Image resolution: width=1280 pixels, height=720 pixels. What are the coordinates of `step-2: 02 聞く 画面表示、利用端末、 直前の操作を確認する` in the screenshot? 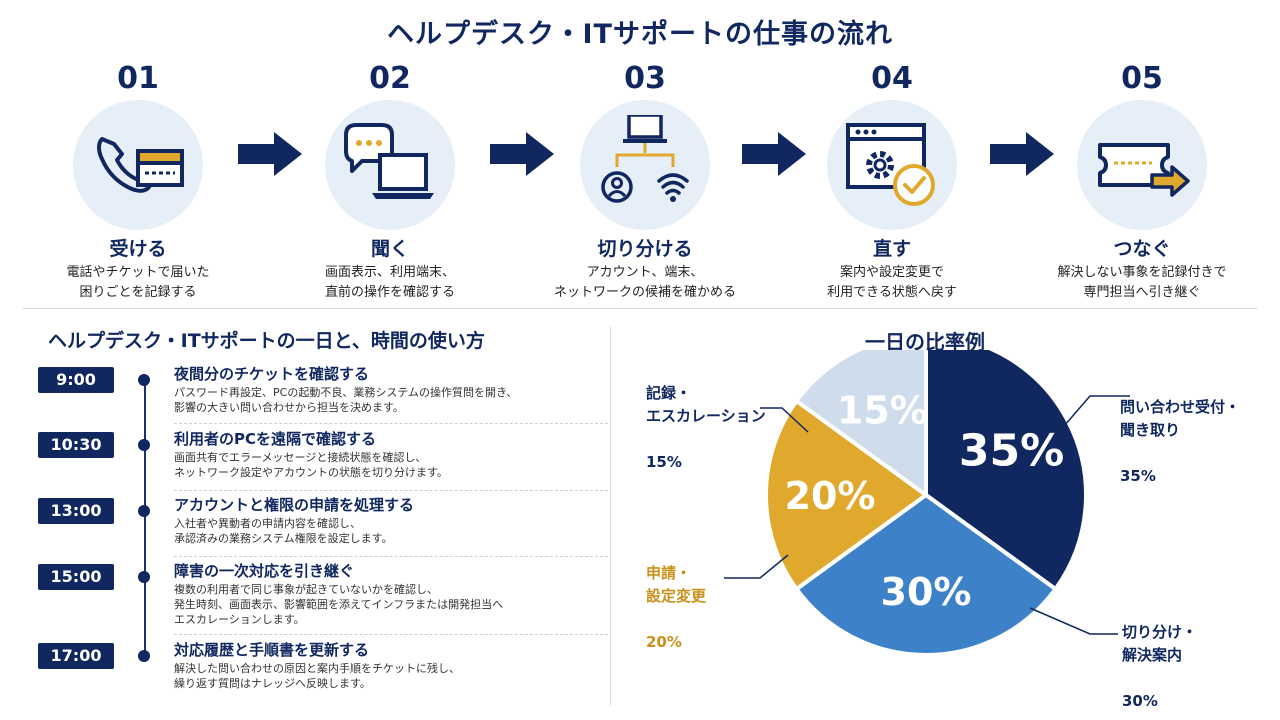 It's located at (390, 182).